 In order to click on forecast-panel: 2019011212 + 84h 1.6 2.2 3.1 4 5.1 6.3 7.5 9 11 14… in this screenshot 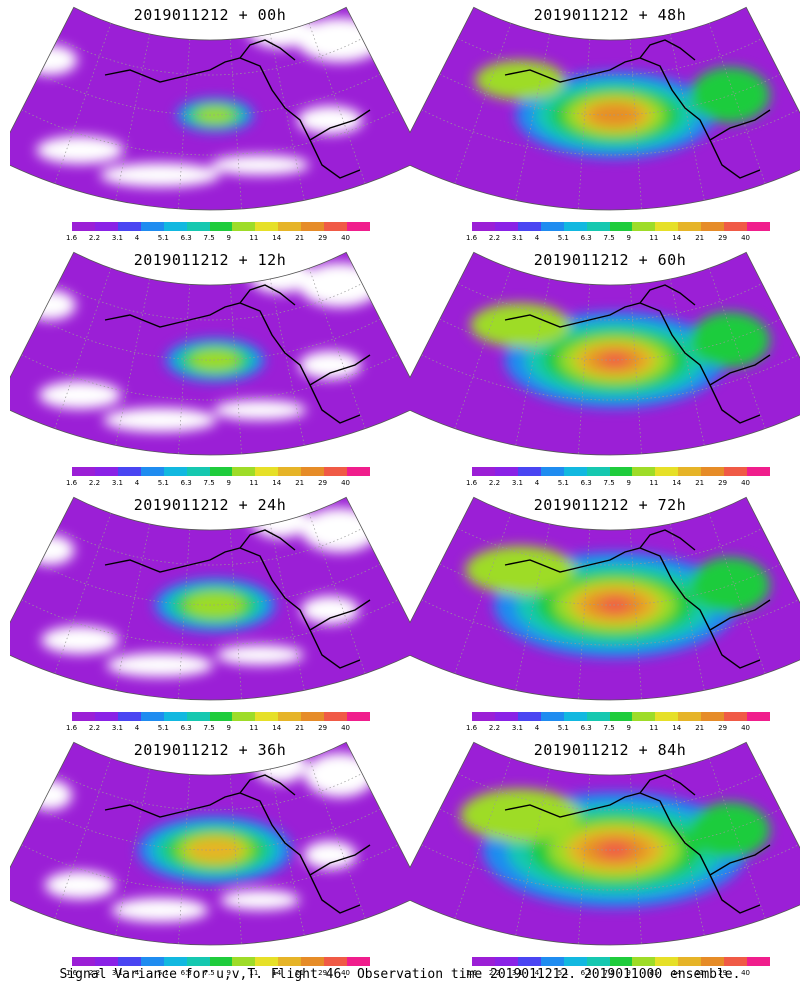, I will do `click(605, 857)`.